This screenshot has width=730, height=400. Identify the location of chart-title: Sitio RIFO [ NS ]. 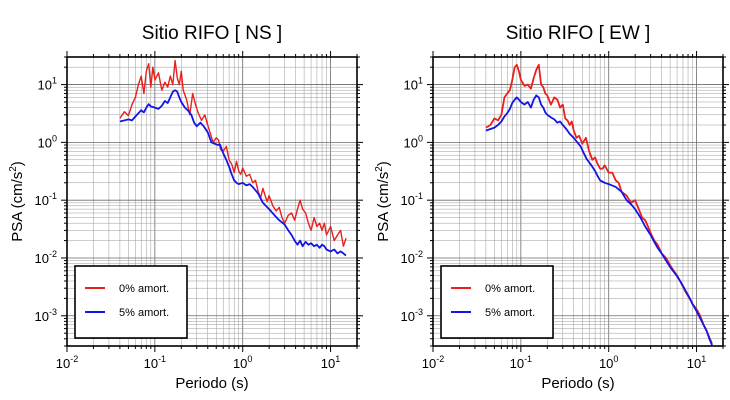
(212, 33).